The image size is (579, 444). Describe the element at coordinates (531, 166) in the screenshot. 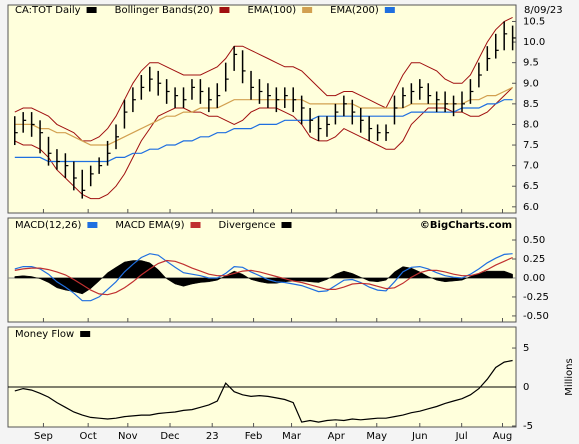

I see `y-tick-label: 7.0` at that location.